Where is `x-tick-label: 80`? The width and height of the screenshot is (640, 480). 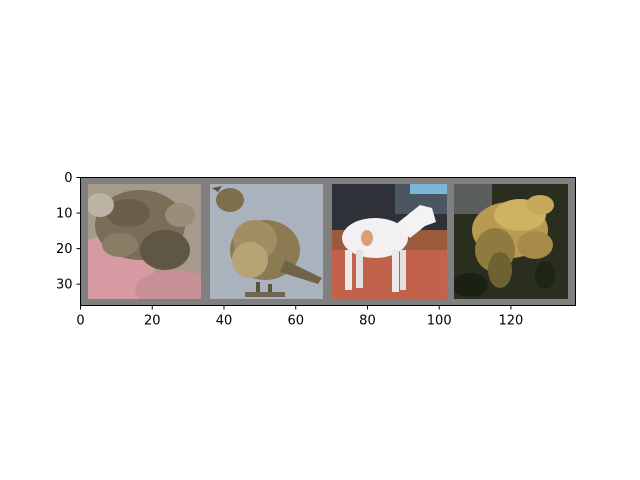
x-tick-label: 80 is located at coordinates (367, 321).